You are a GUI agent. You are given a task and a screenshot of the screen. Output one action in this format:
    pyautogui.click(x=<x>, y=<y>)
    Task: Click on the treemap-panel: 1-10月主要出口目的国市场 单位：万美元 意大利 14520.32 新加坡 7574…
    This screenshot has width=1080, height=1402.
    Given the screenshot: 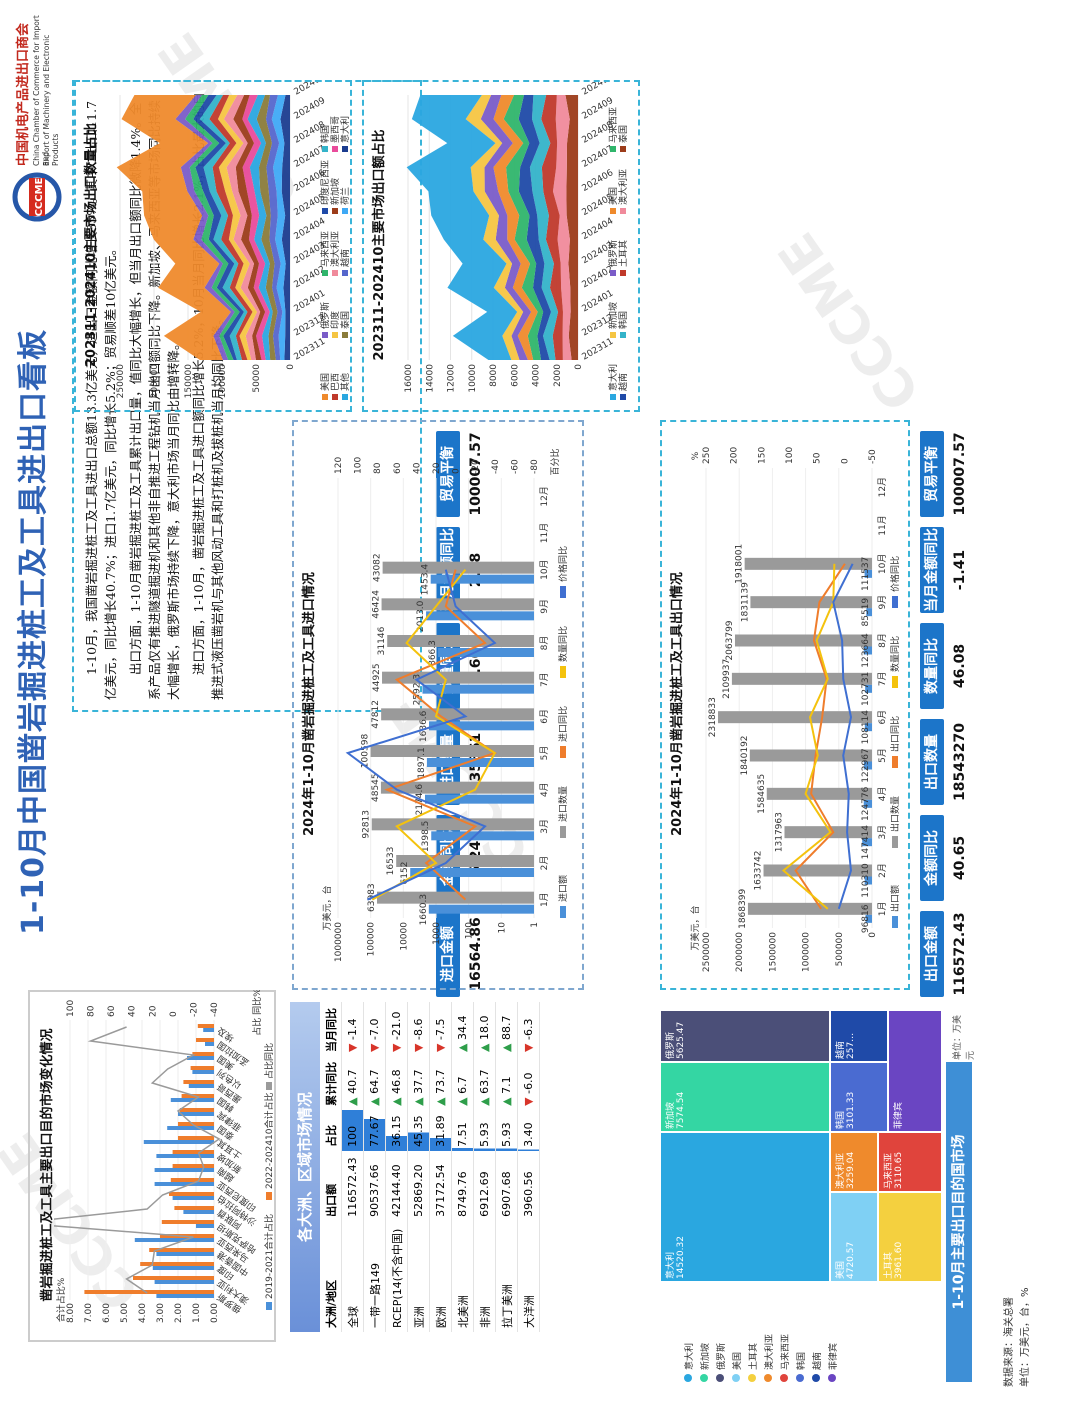 What is the action you would take?
    pyautogui.click(x=800, y=1196)
    